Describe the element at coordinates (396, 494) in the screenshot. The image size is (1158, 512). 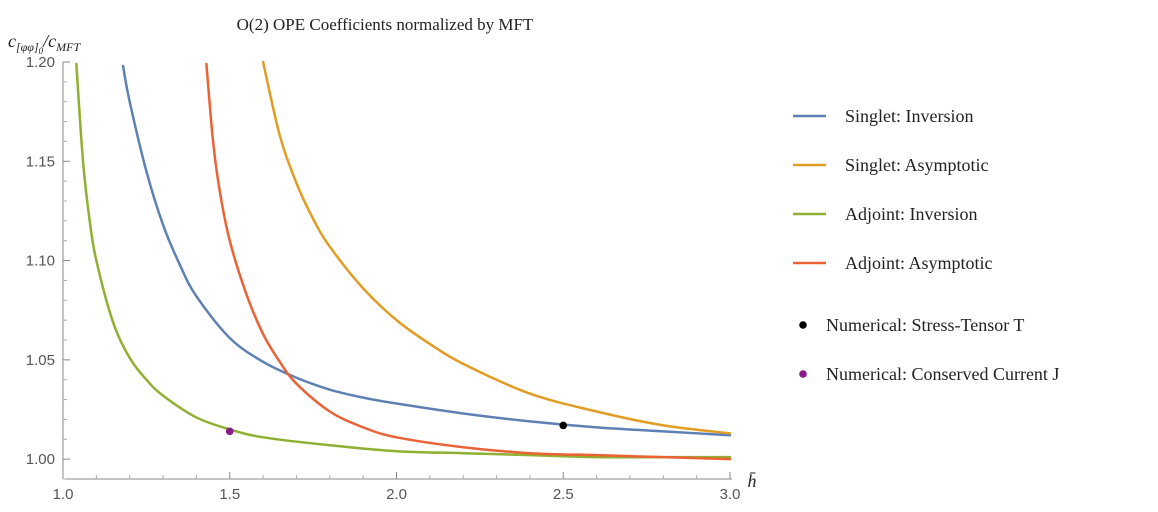
I see `x-tick-label: 2.0` at that location.